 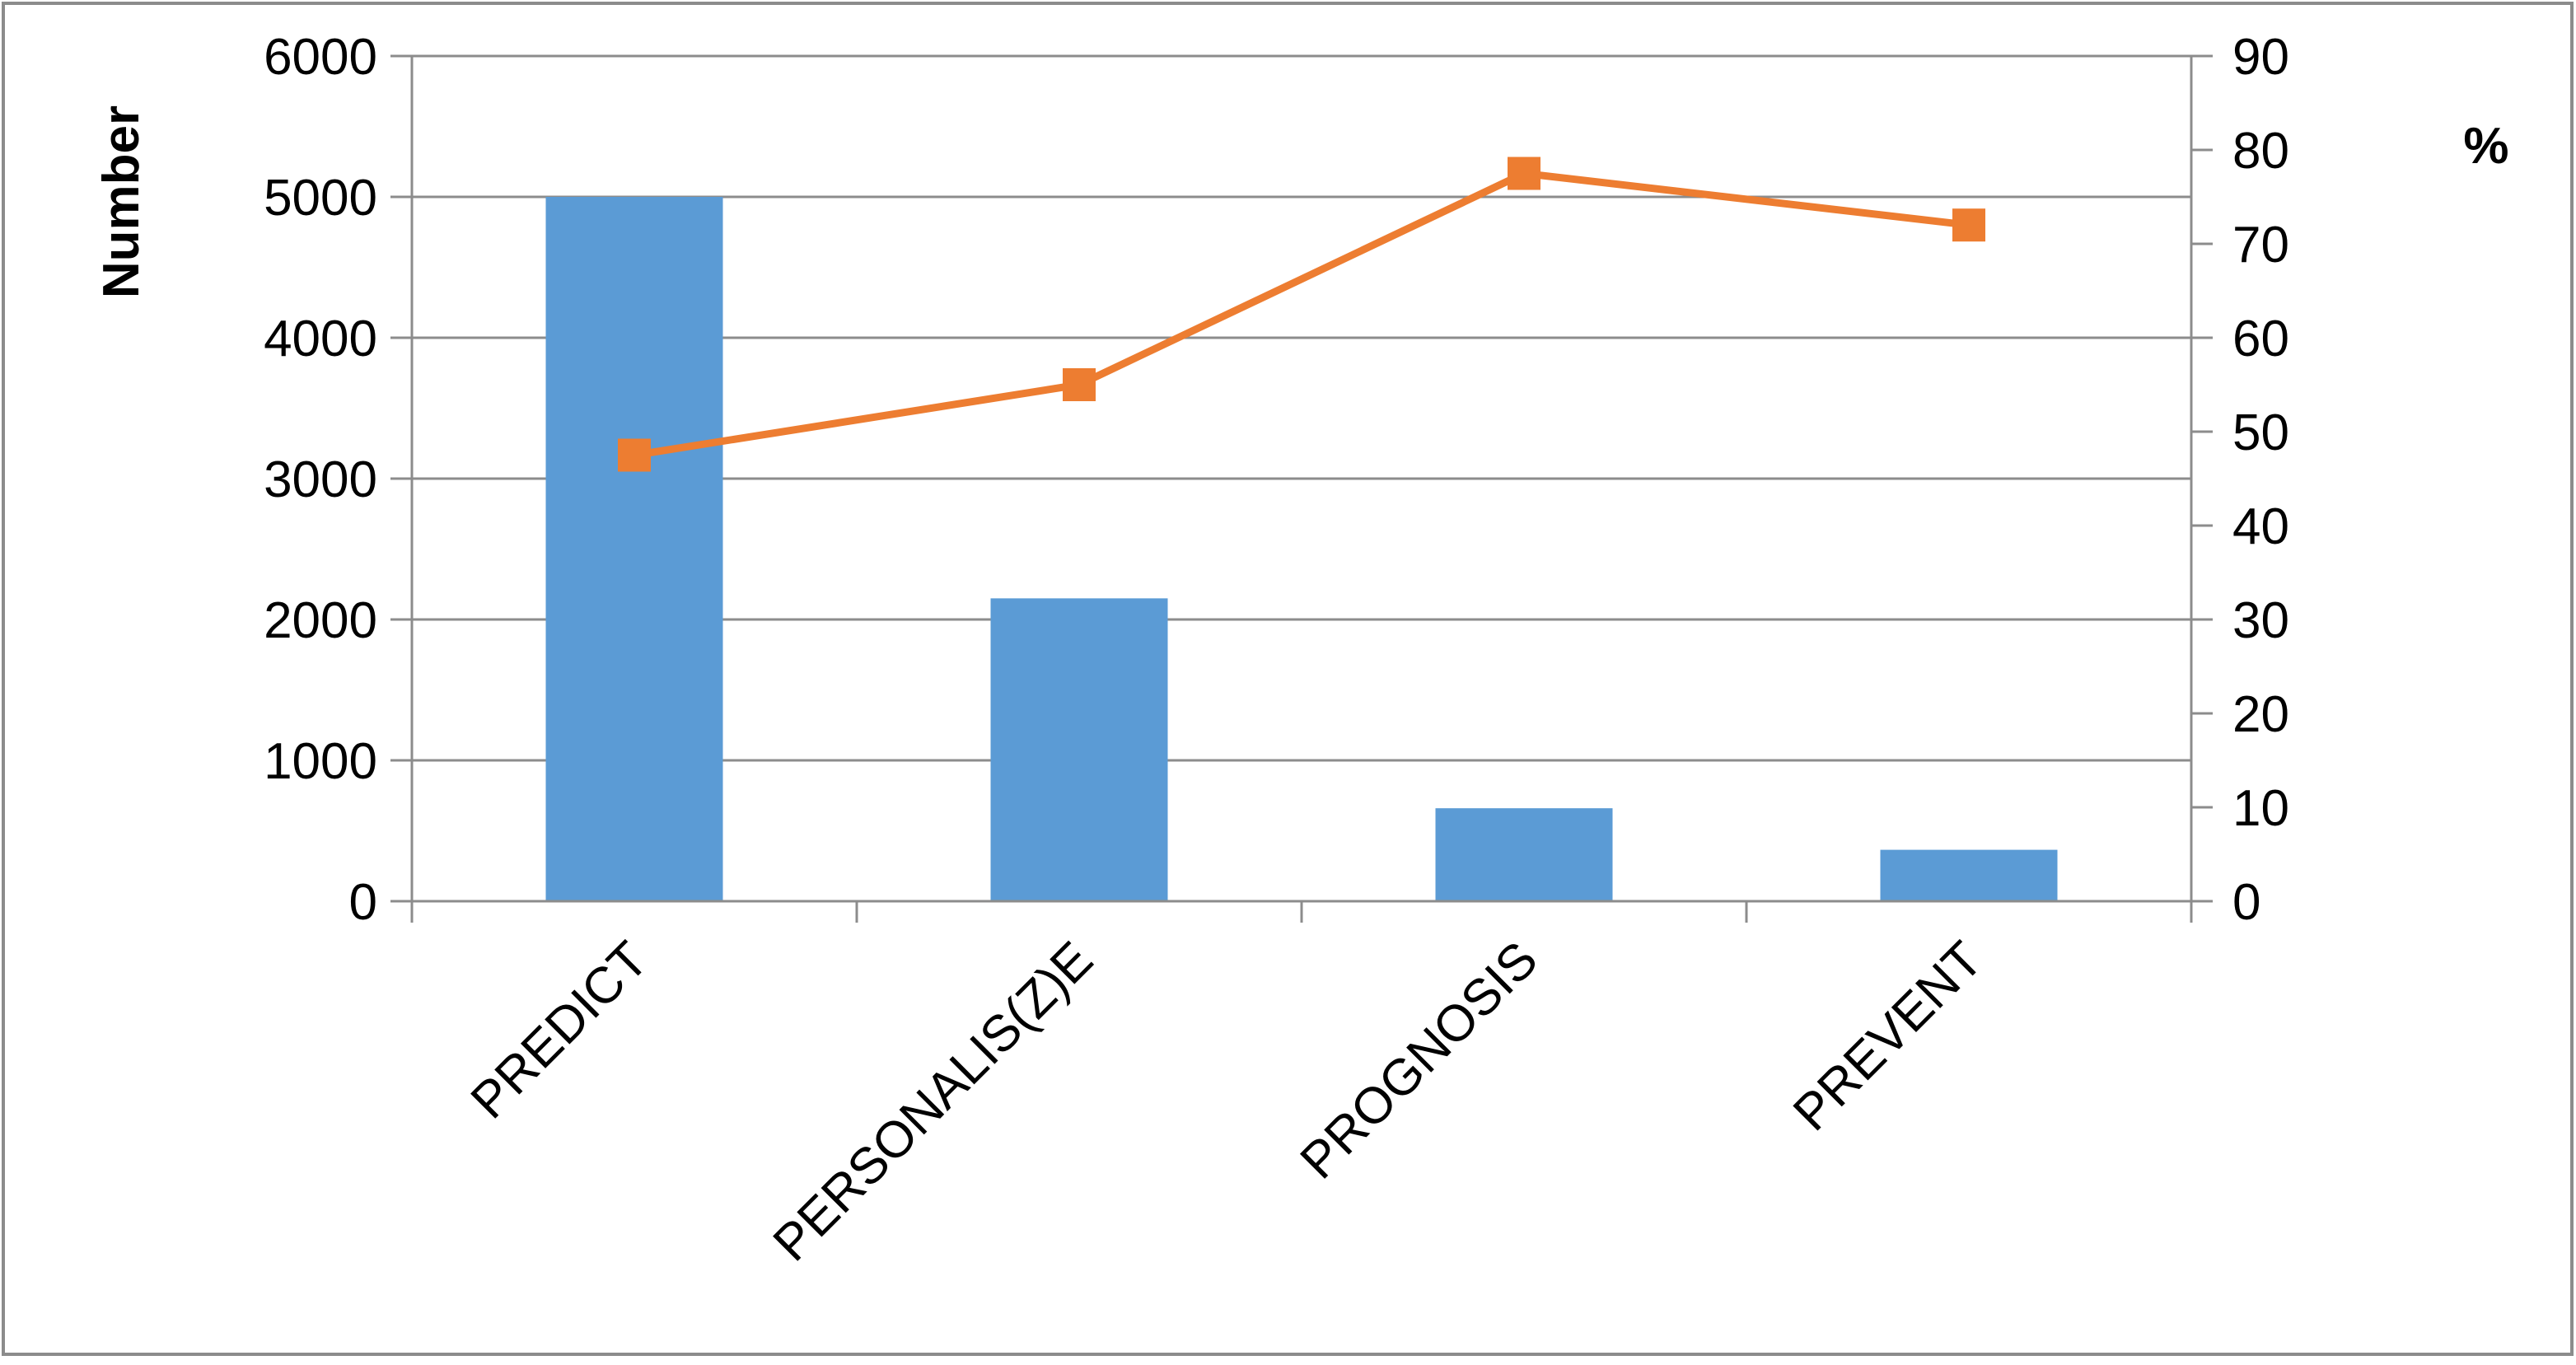 I want to click on right-tick-label: 20, so click(x=2260, y=714).